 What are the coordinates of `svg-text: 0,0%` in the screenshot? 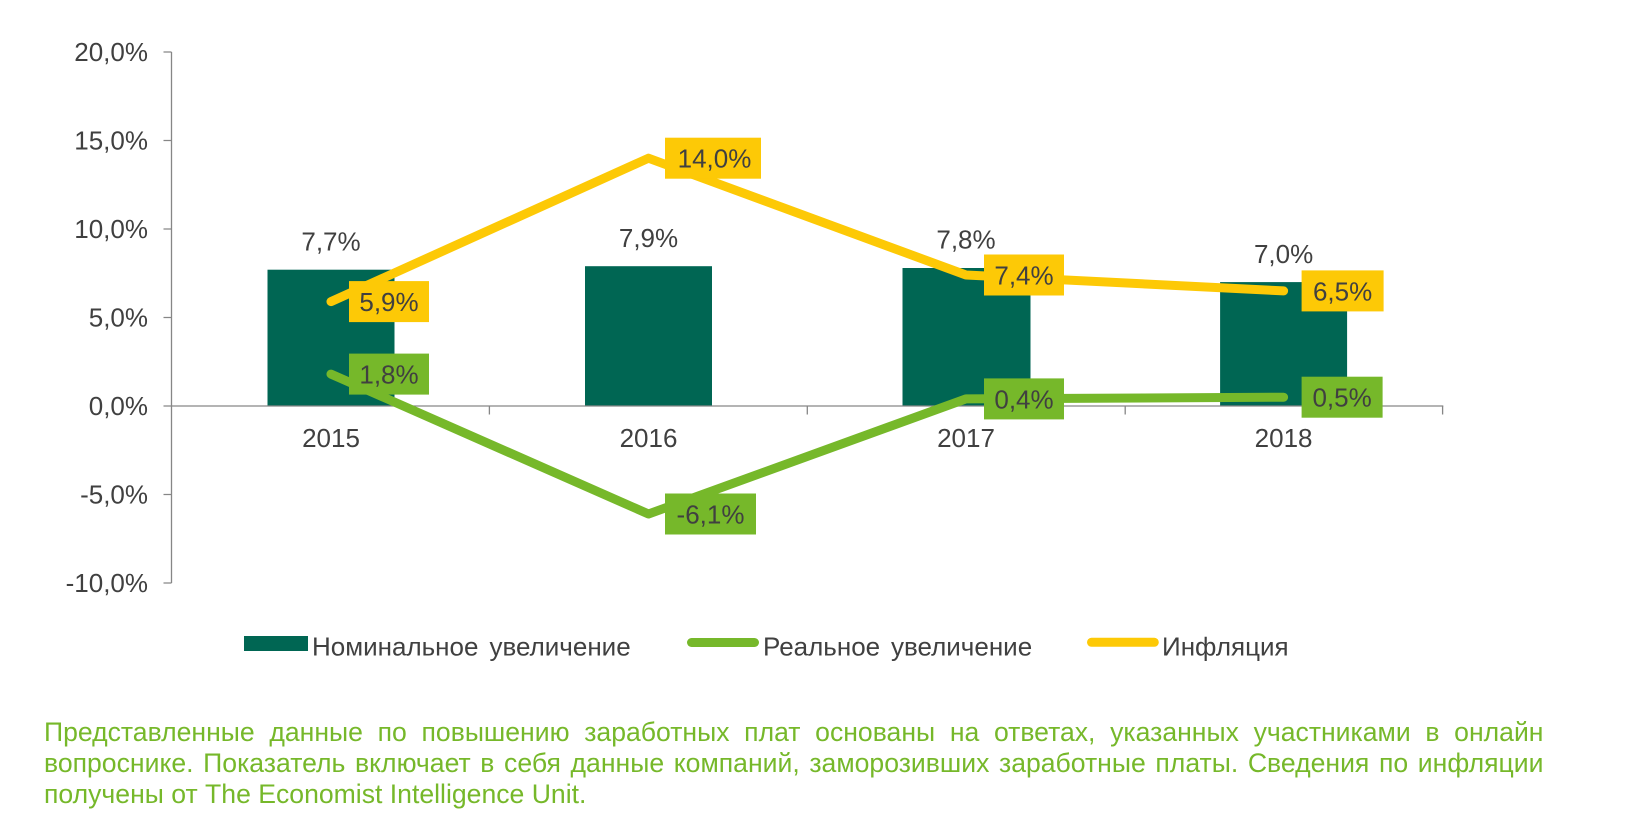 It's located at (118, 406).